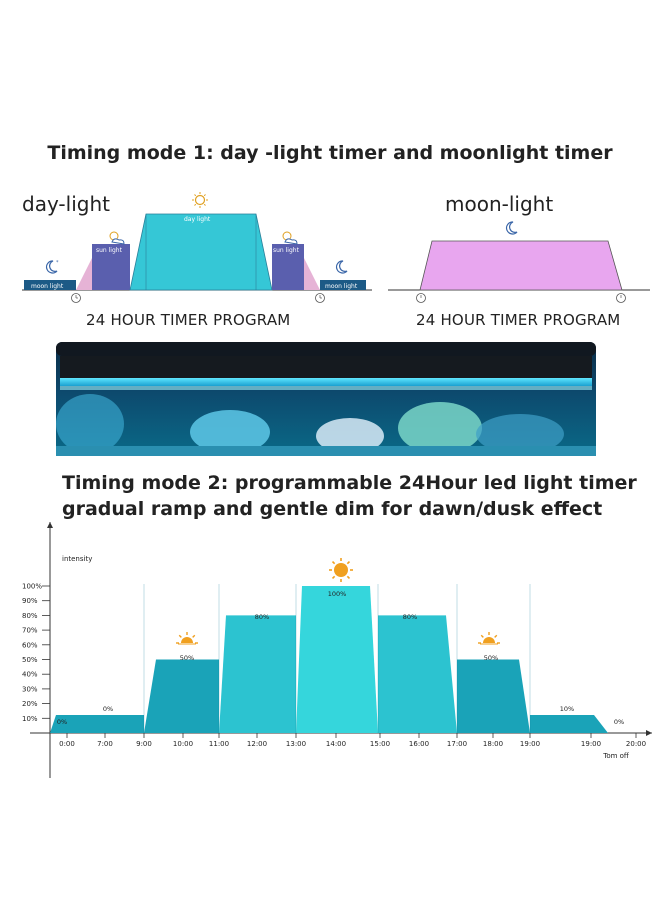  I want to click on x-tick-label: 9:00, so click(144, 744).